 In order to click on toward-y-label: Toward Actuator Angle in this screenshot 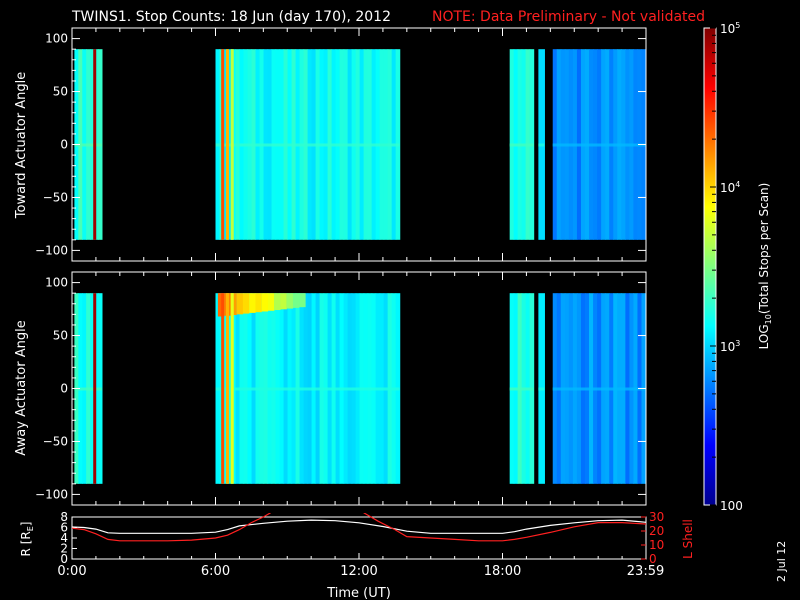, I will do `click(21, 145)`.